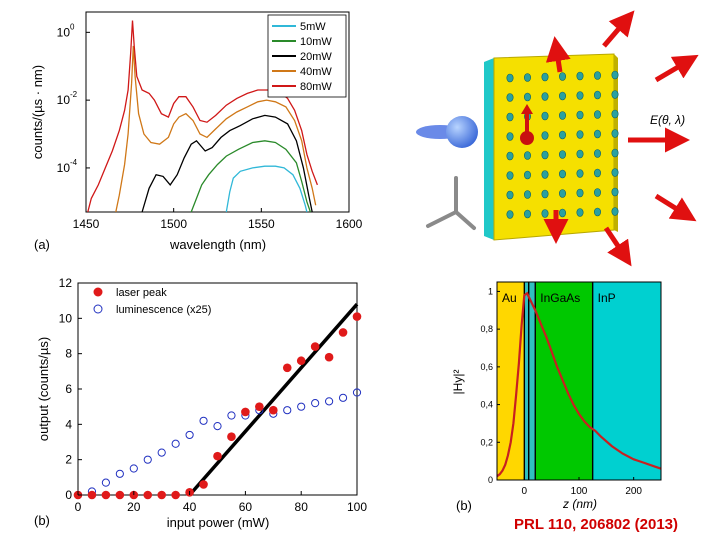  I want to click on region-label: InP, so click(607, 298).